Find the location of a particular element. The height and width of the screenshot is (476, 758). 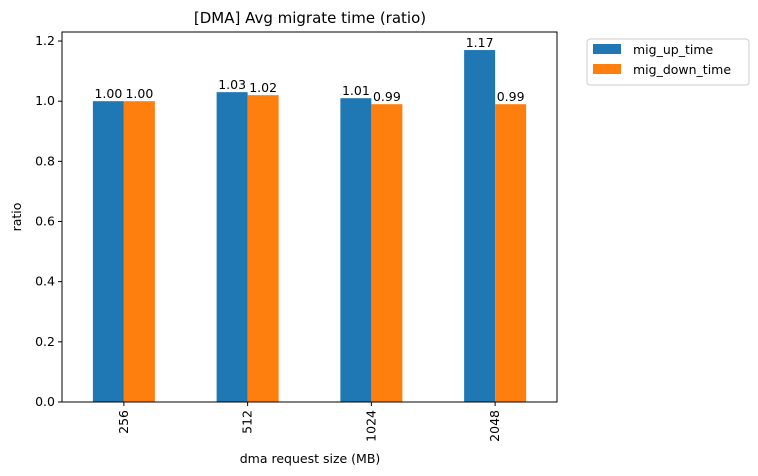

legend-swatch-mig_down_time is located at coordinates (607, 69).